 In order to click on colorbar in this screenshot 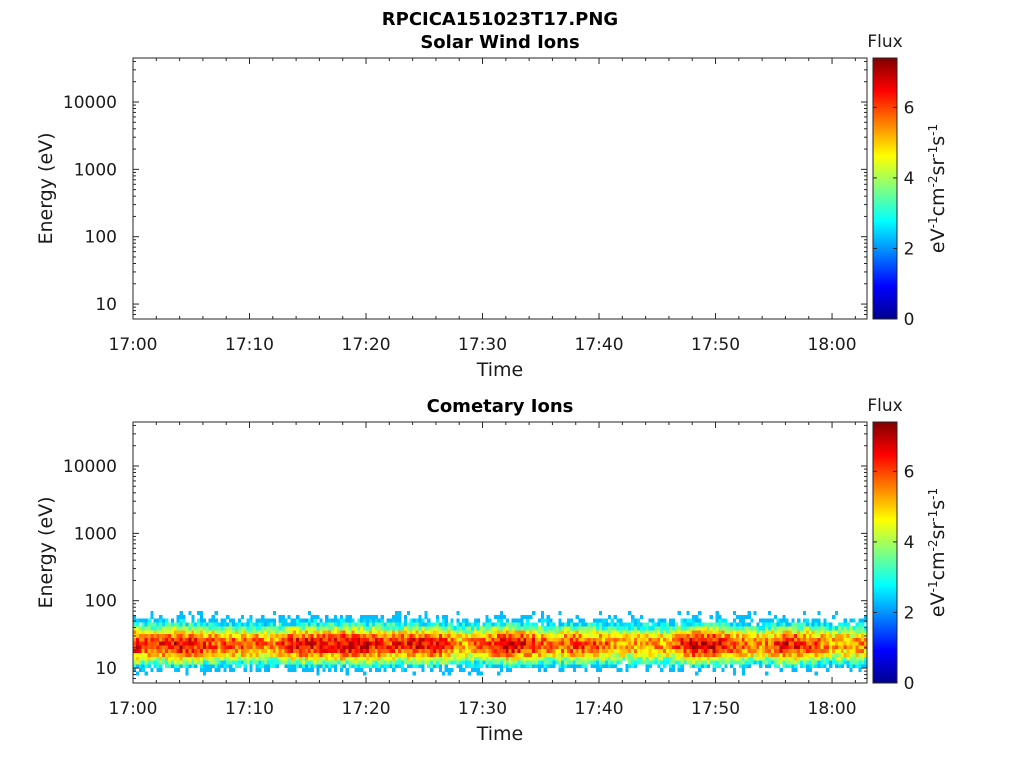, I will do `click(885, 188)`.